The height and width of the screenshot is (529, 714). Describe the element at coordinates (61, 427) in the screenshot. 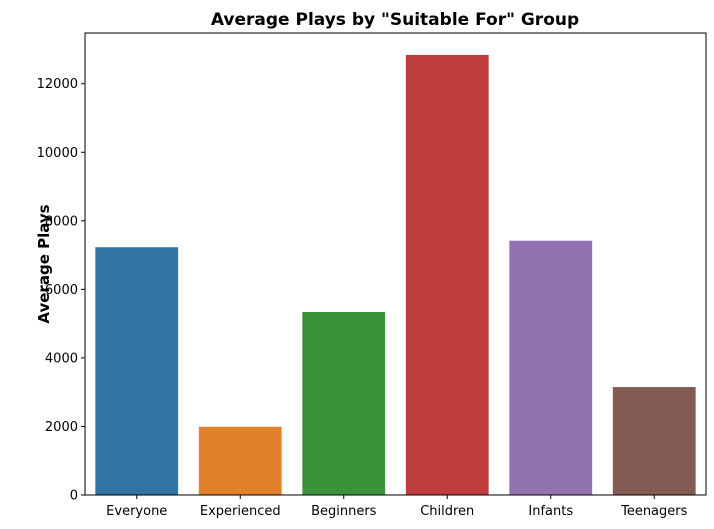

I see `y-tick-label: 2000` at that location.